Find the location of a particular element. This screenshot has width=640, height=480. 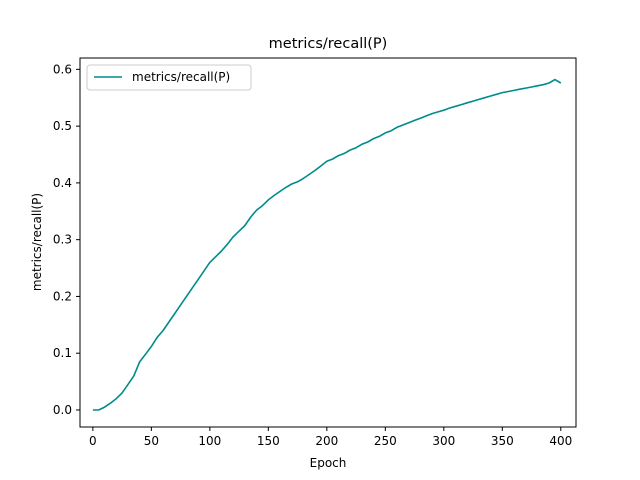

y-axis-label: metrics/recall(P) is located at coordinates (37, 242).